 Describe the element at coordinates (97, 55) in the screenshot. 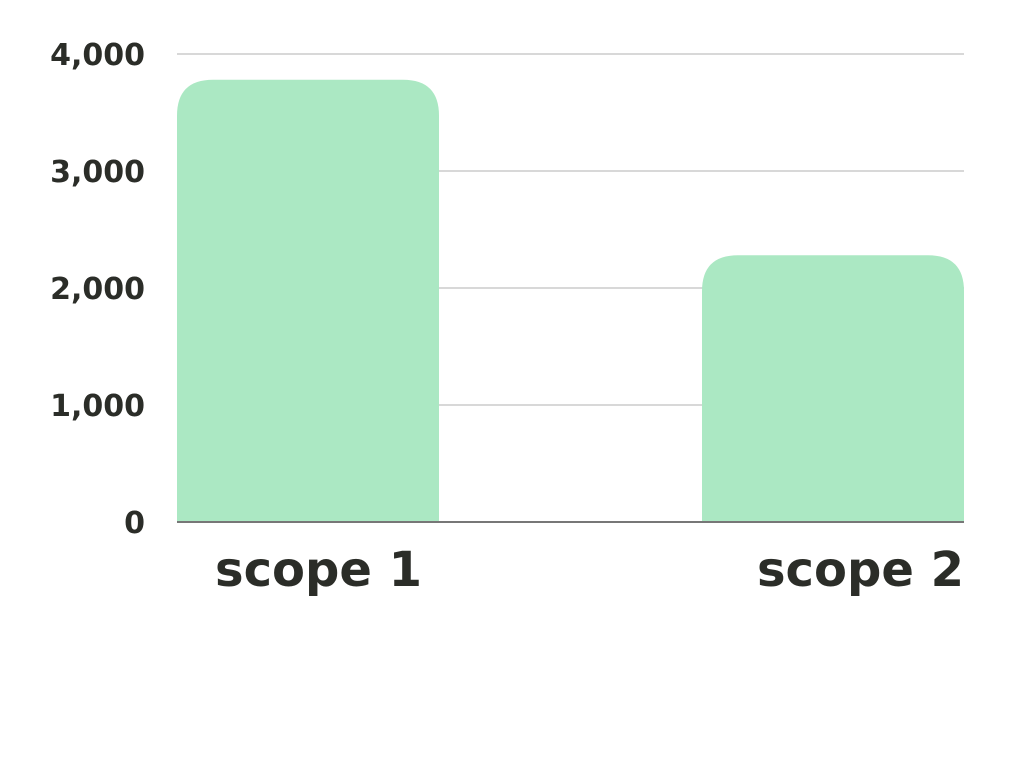

I see `y-tick-label: 4,000` at that location.